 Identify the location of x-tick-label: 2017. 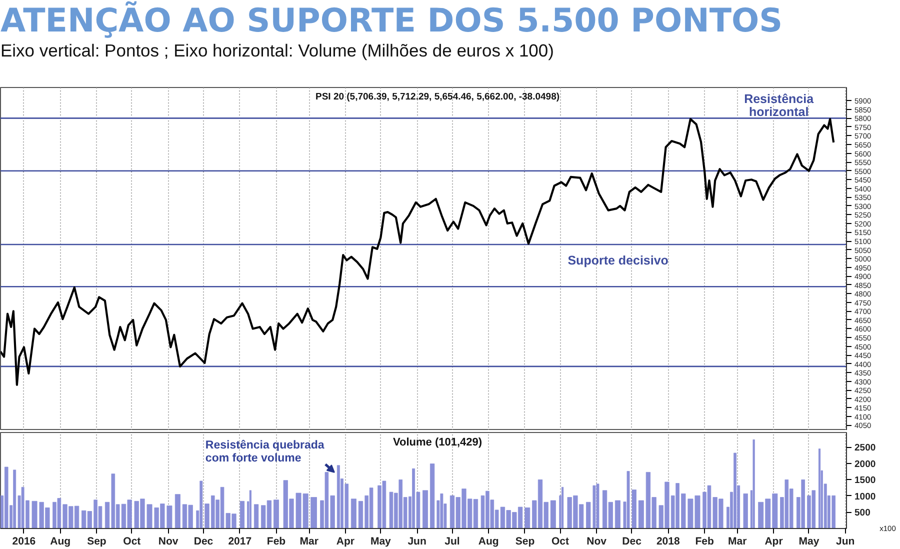
(240, 542).